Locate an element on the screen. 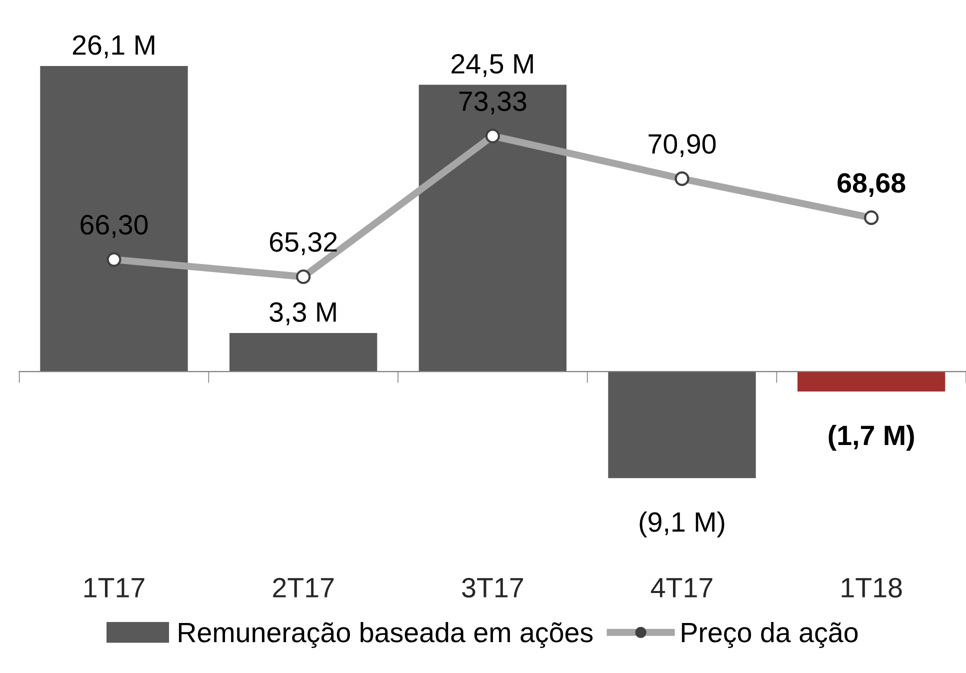 Image resolution: width=966 pixels, height=673 pixels. x-tick-label: 1T17 is located at coordinates (114, 588).